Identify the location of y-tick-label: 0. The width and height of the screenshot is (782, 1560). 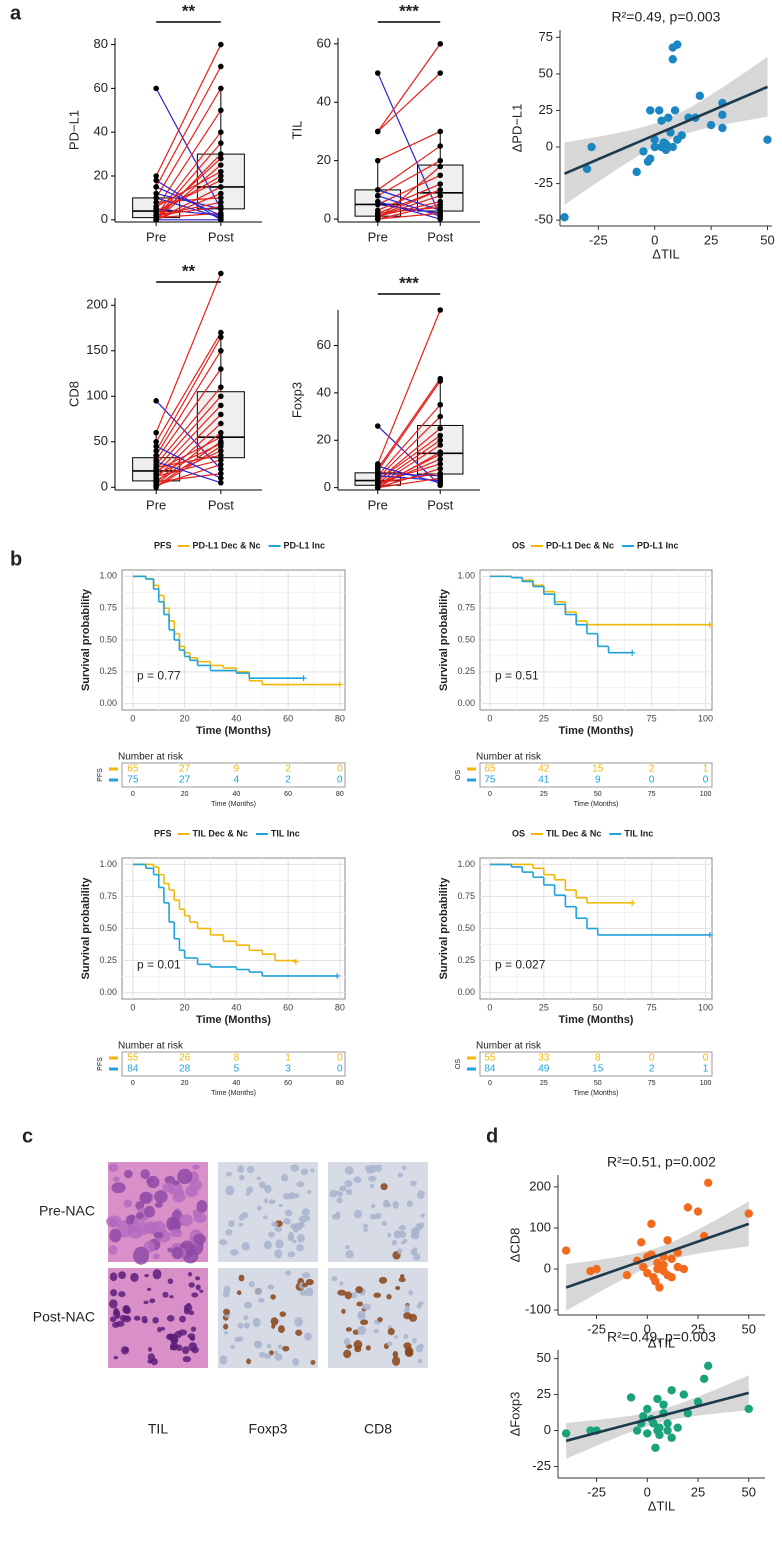
(547, 1429).